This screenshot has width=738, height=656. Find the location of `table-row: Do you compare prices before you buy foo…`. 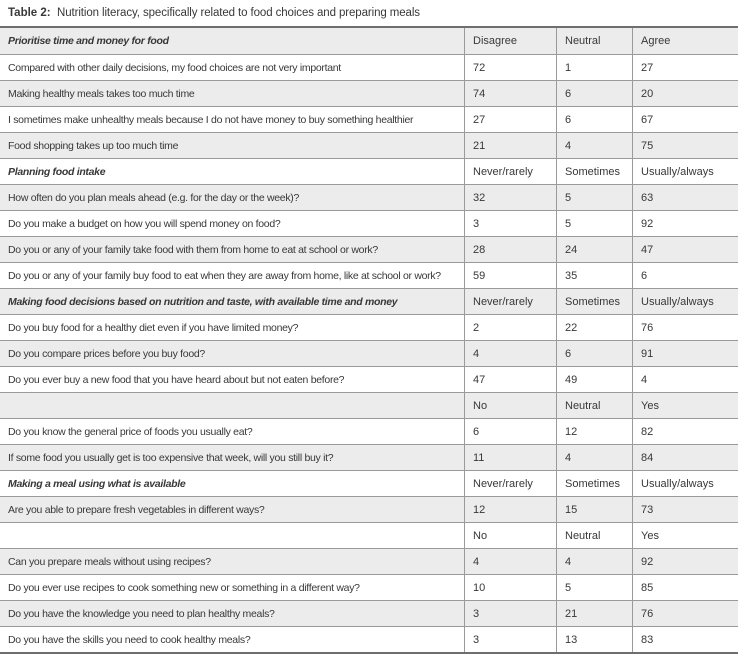

table-row: Do you compare prices before you buy foo… is located at coordinates (369, 353).